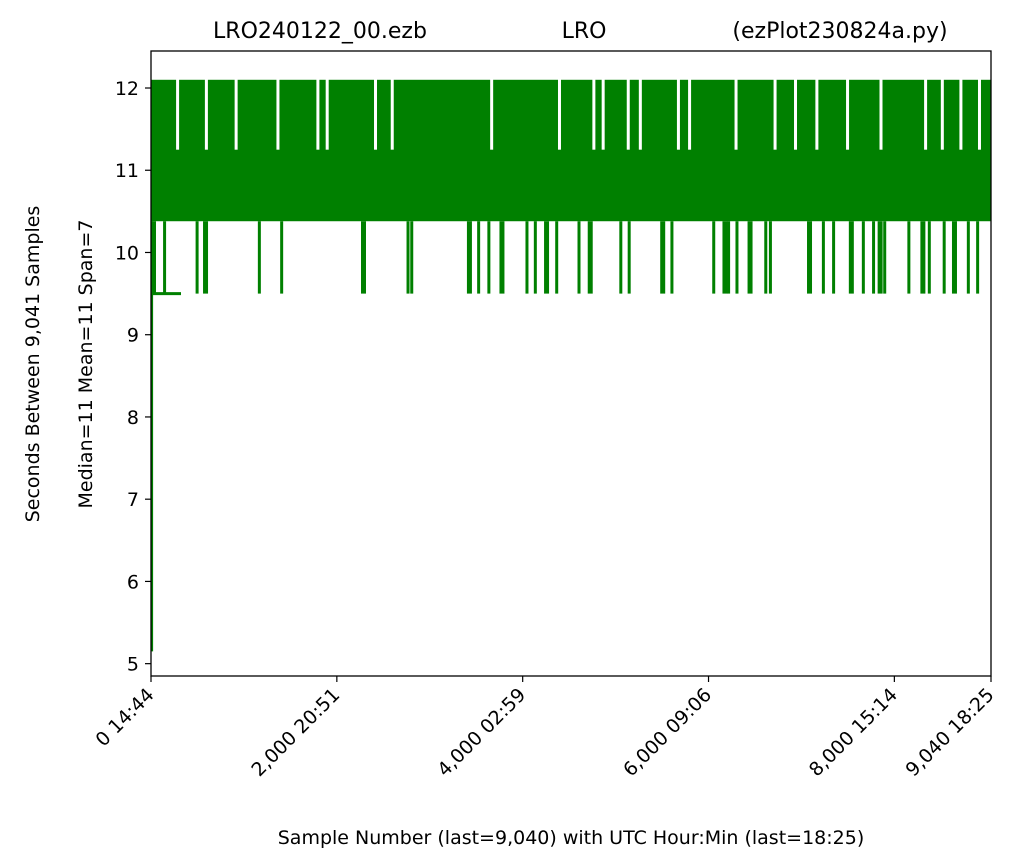  I want to click on y-axis-label-outer: Seconds Between 9,041 Samples, so click(33, 364).